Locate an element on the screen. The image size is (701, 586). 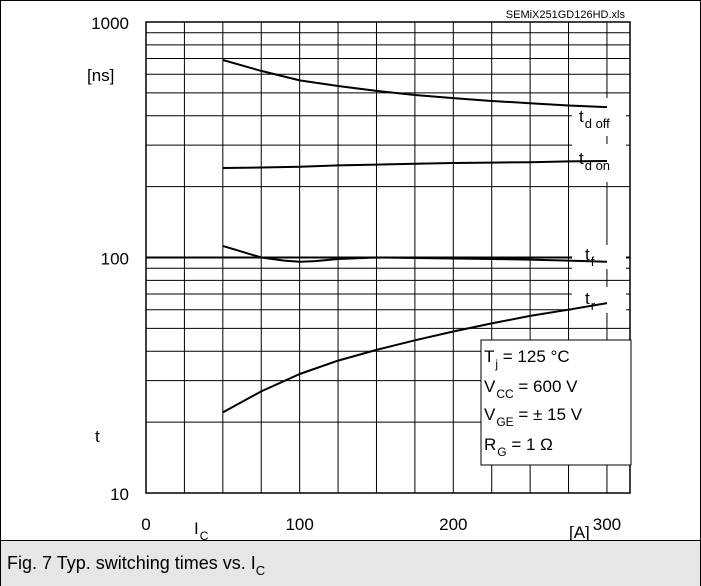
x-tick-label: 0 is located at coordinates (145, 524).